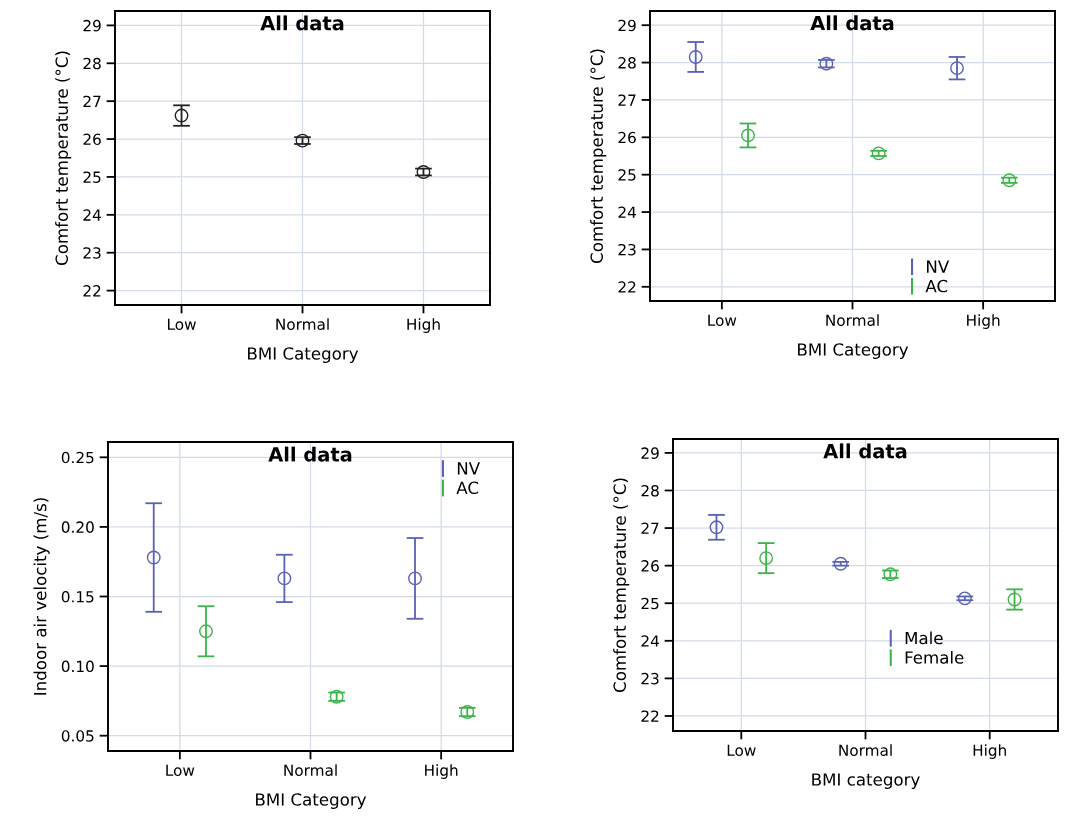 This screenshot has height=827, width=1065. Describe the element at coordinates (77, 527) in the screenshot. I see `y-tick-label: 0.20` at that location.